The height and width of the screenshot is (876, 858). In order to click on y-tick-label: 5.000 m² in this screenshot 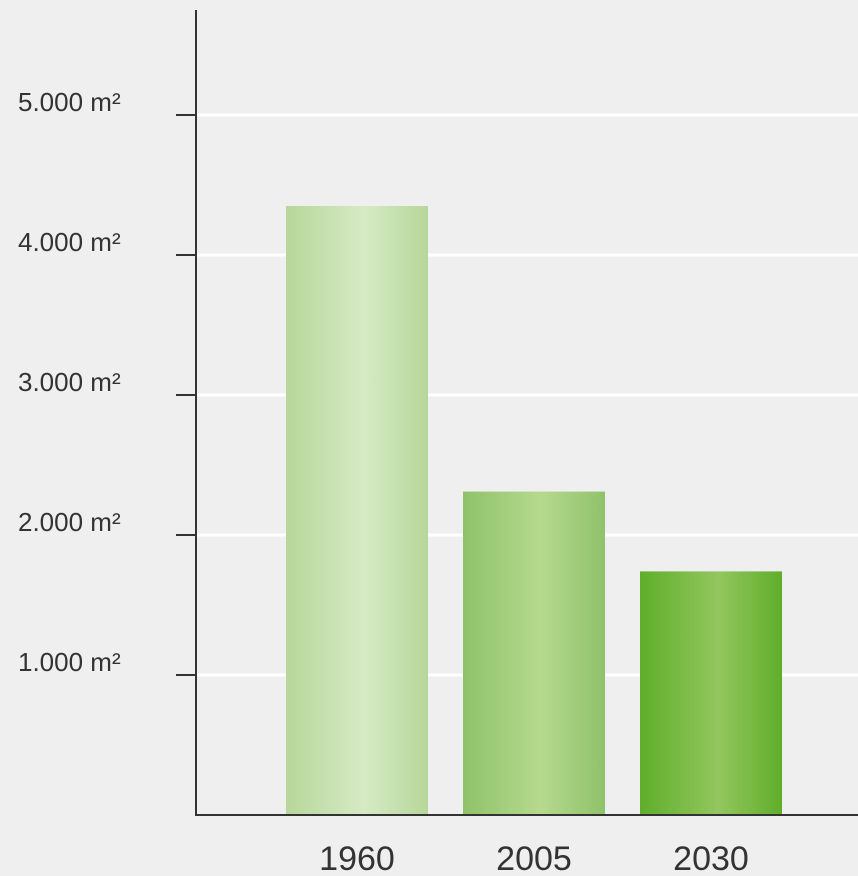, I will do `click(69, 102)`.